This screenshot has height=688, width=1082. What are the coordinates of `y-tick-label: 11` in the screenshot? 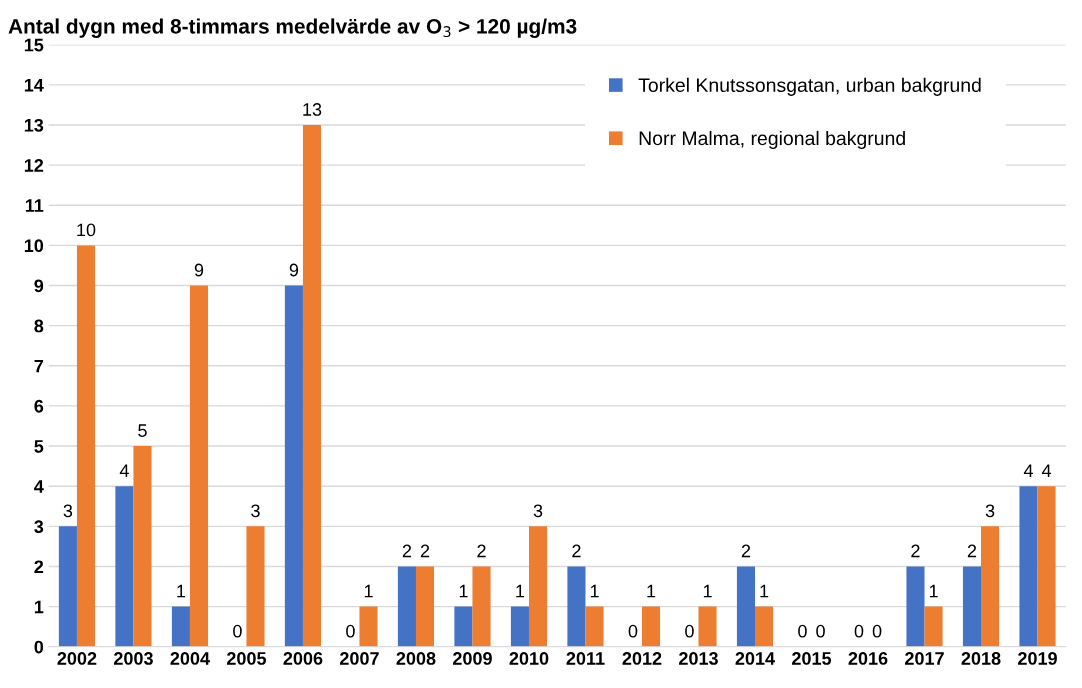 It's located at (34, 205).